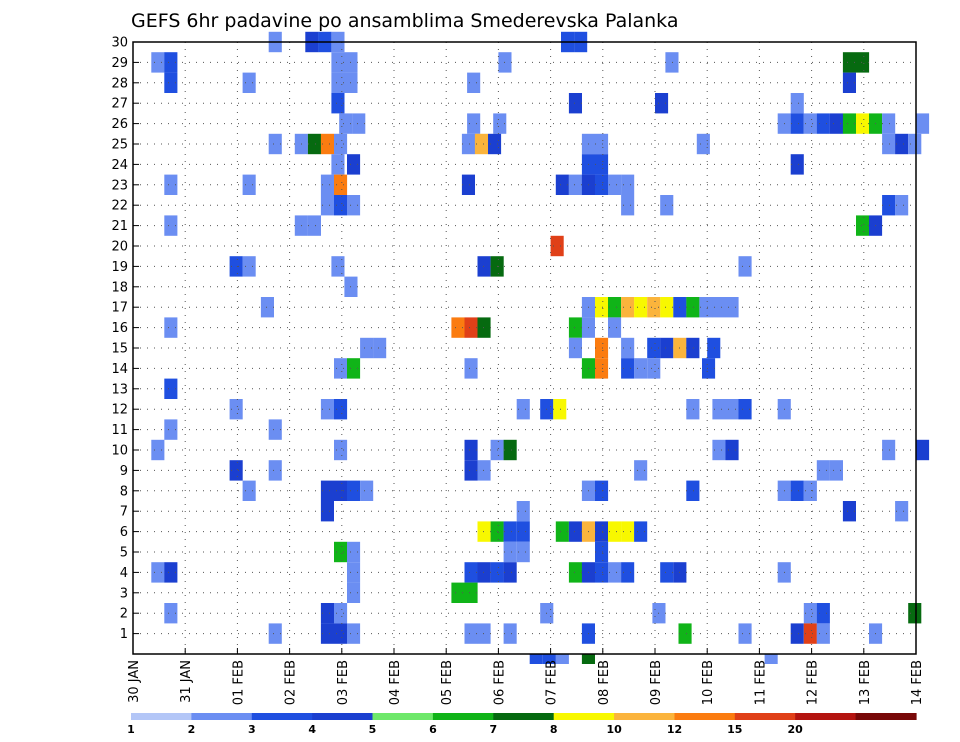  What do you see at coordinates (124, 573) in the screenshot?
I see `y-tick-label: 4` at bounding box center [124, 573].